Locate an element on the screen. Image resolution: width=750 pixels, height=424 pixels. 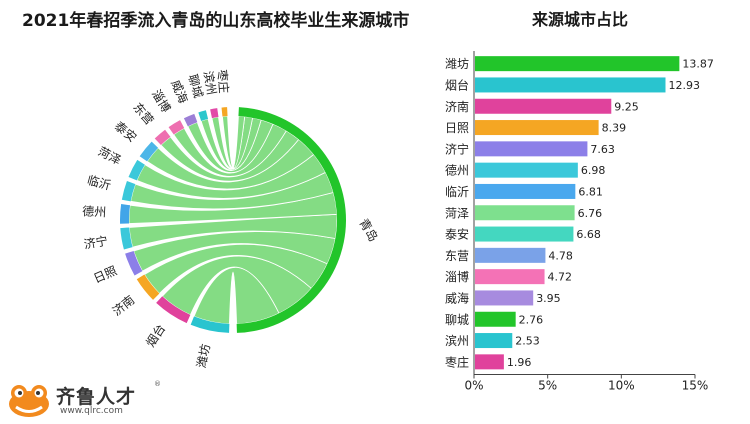
bar-category-label: 烟台 is located at coordinates (457, 84).